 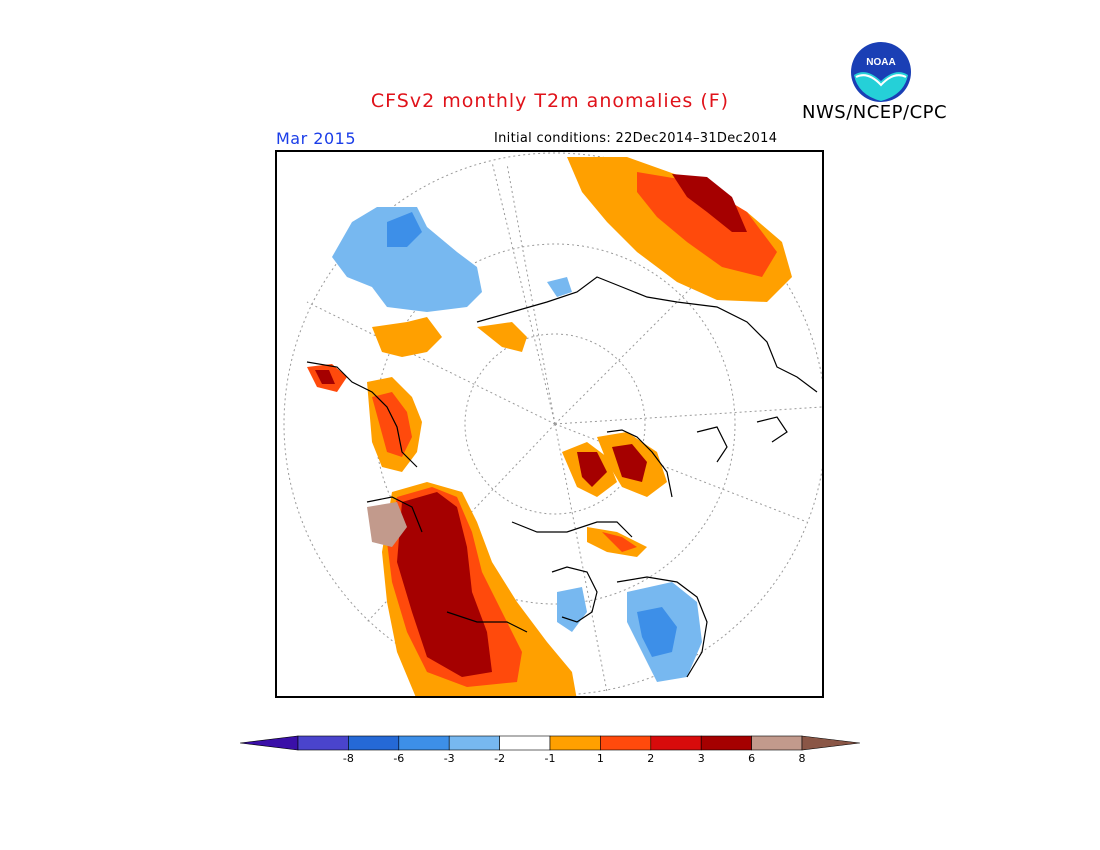 I want to click on colorbar-arrow-low, so click(x=269, y=743).